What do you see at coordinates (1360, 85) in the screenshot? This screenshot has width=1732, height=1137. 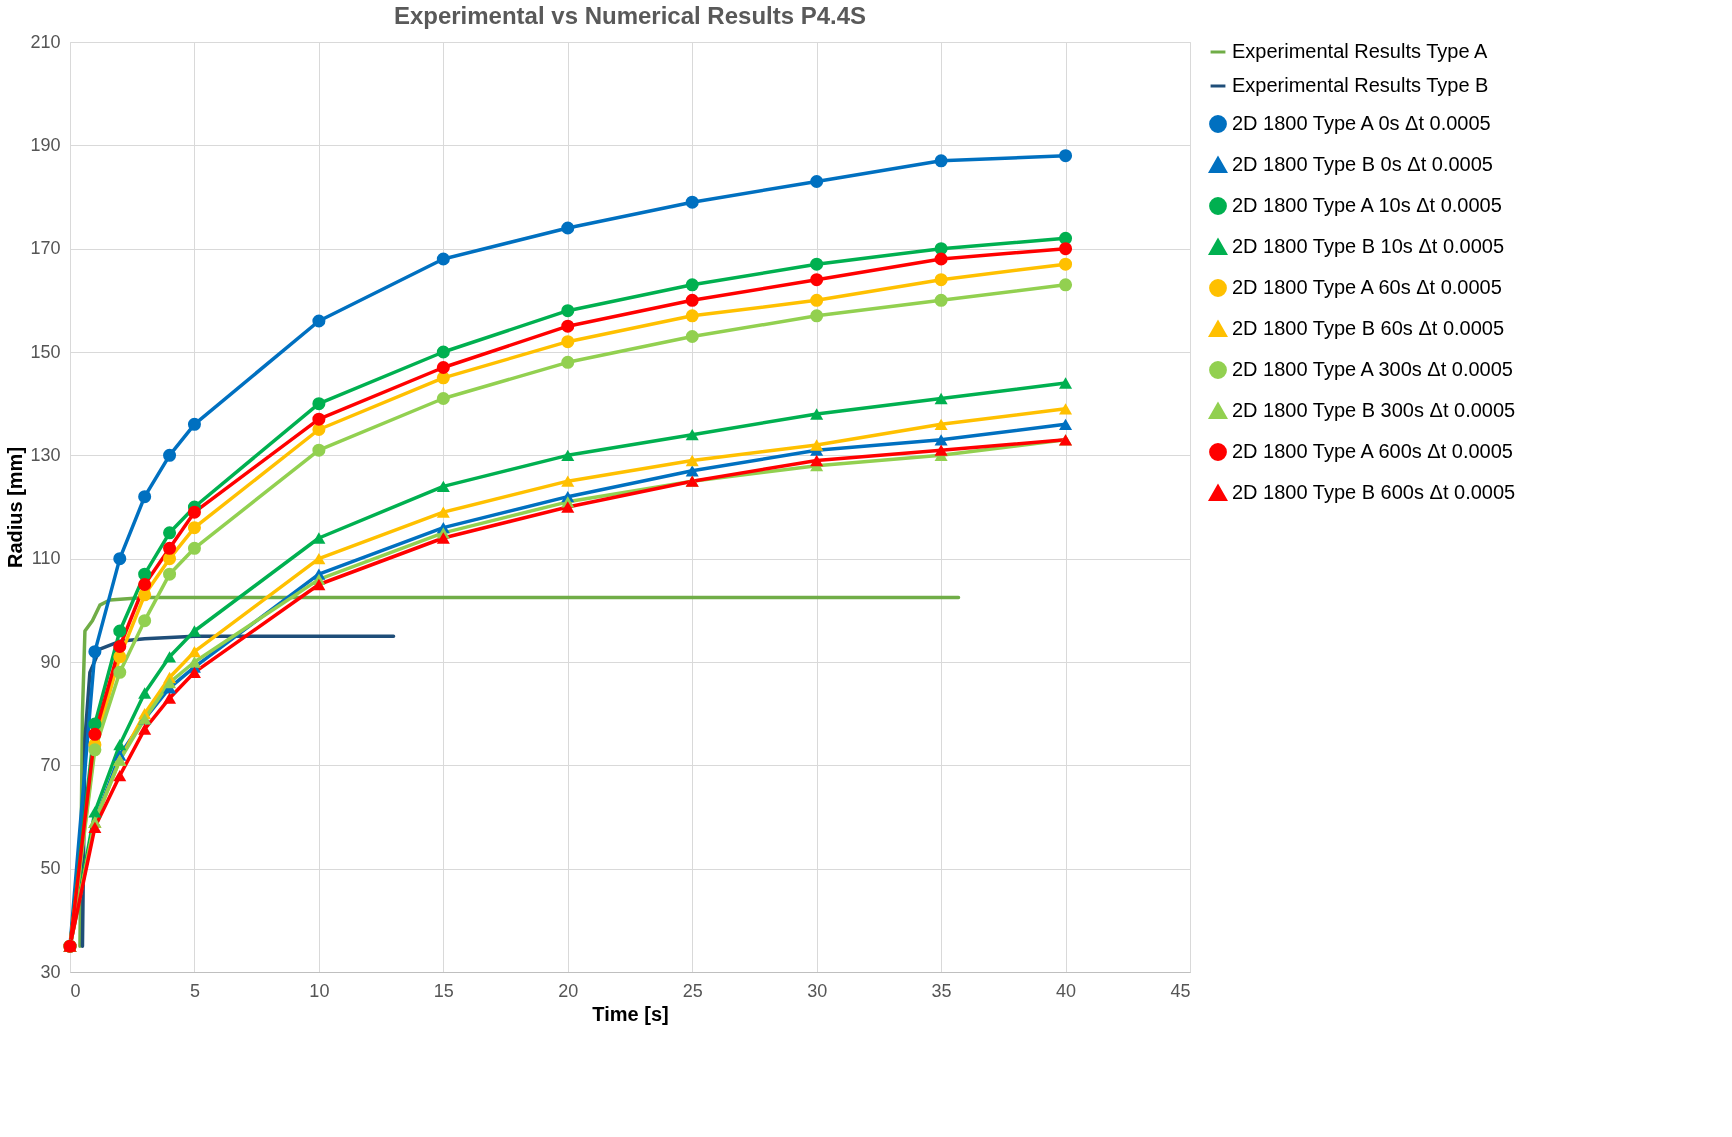 I see `legend-label: Experimental Results Type B` at bounding box center [1360, 85].